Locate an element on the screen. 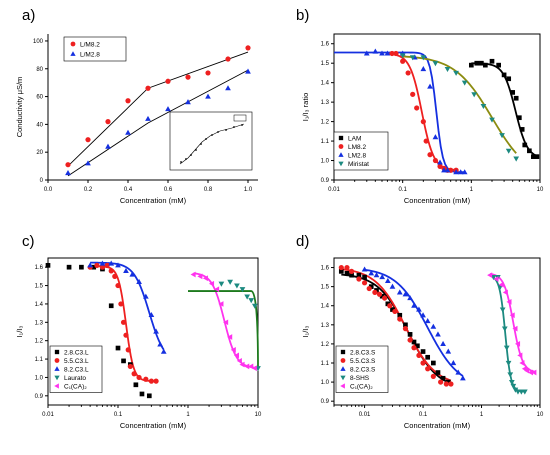 This screenshot has width=550, height=455. x-tick-label: 0.2 is located at coordinates (88, 190).